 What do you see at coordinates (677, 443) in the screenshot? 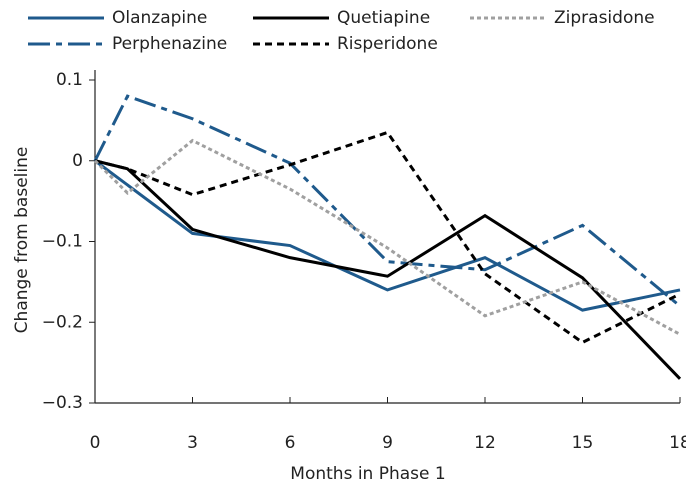
I see `x-tick-label: 18` at bounding box center [677, 443].